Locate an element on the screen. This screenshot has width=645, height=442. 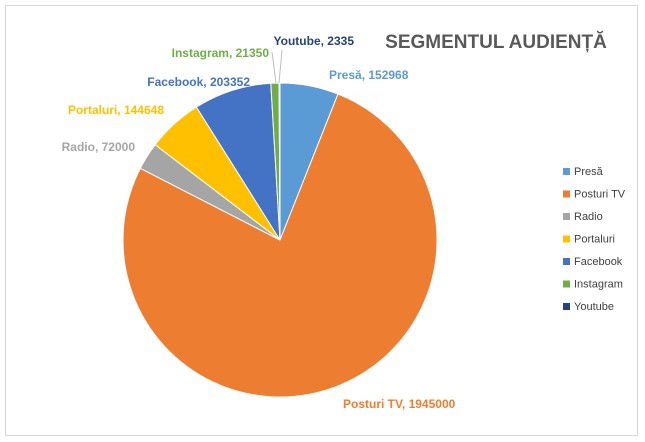
legend-label: Instagram is located at coordinates (598, 285).